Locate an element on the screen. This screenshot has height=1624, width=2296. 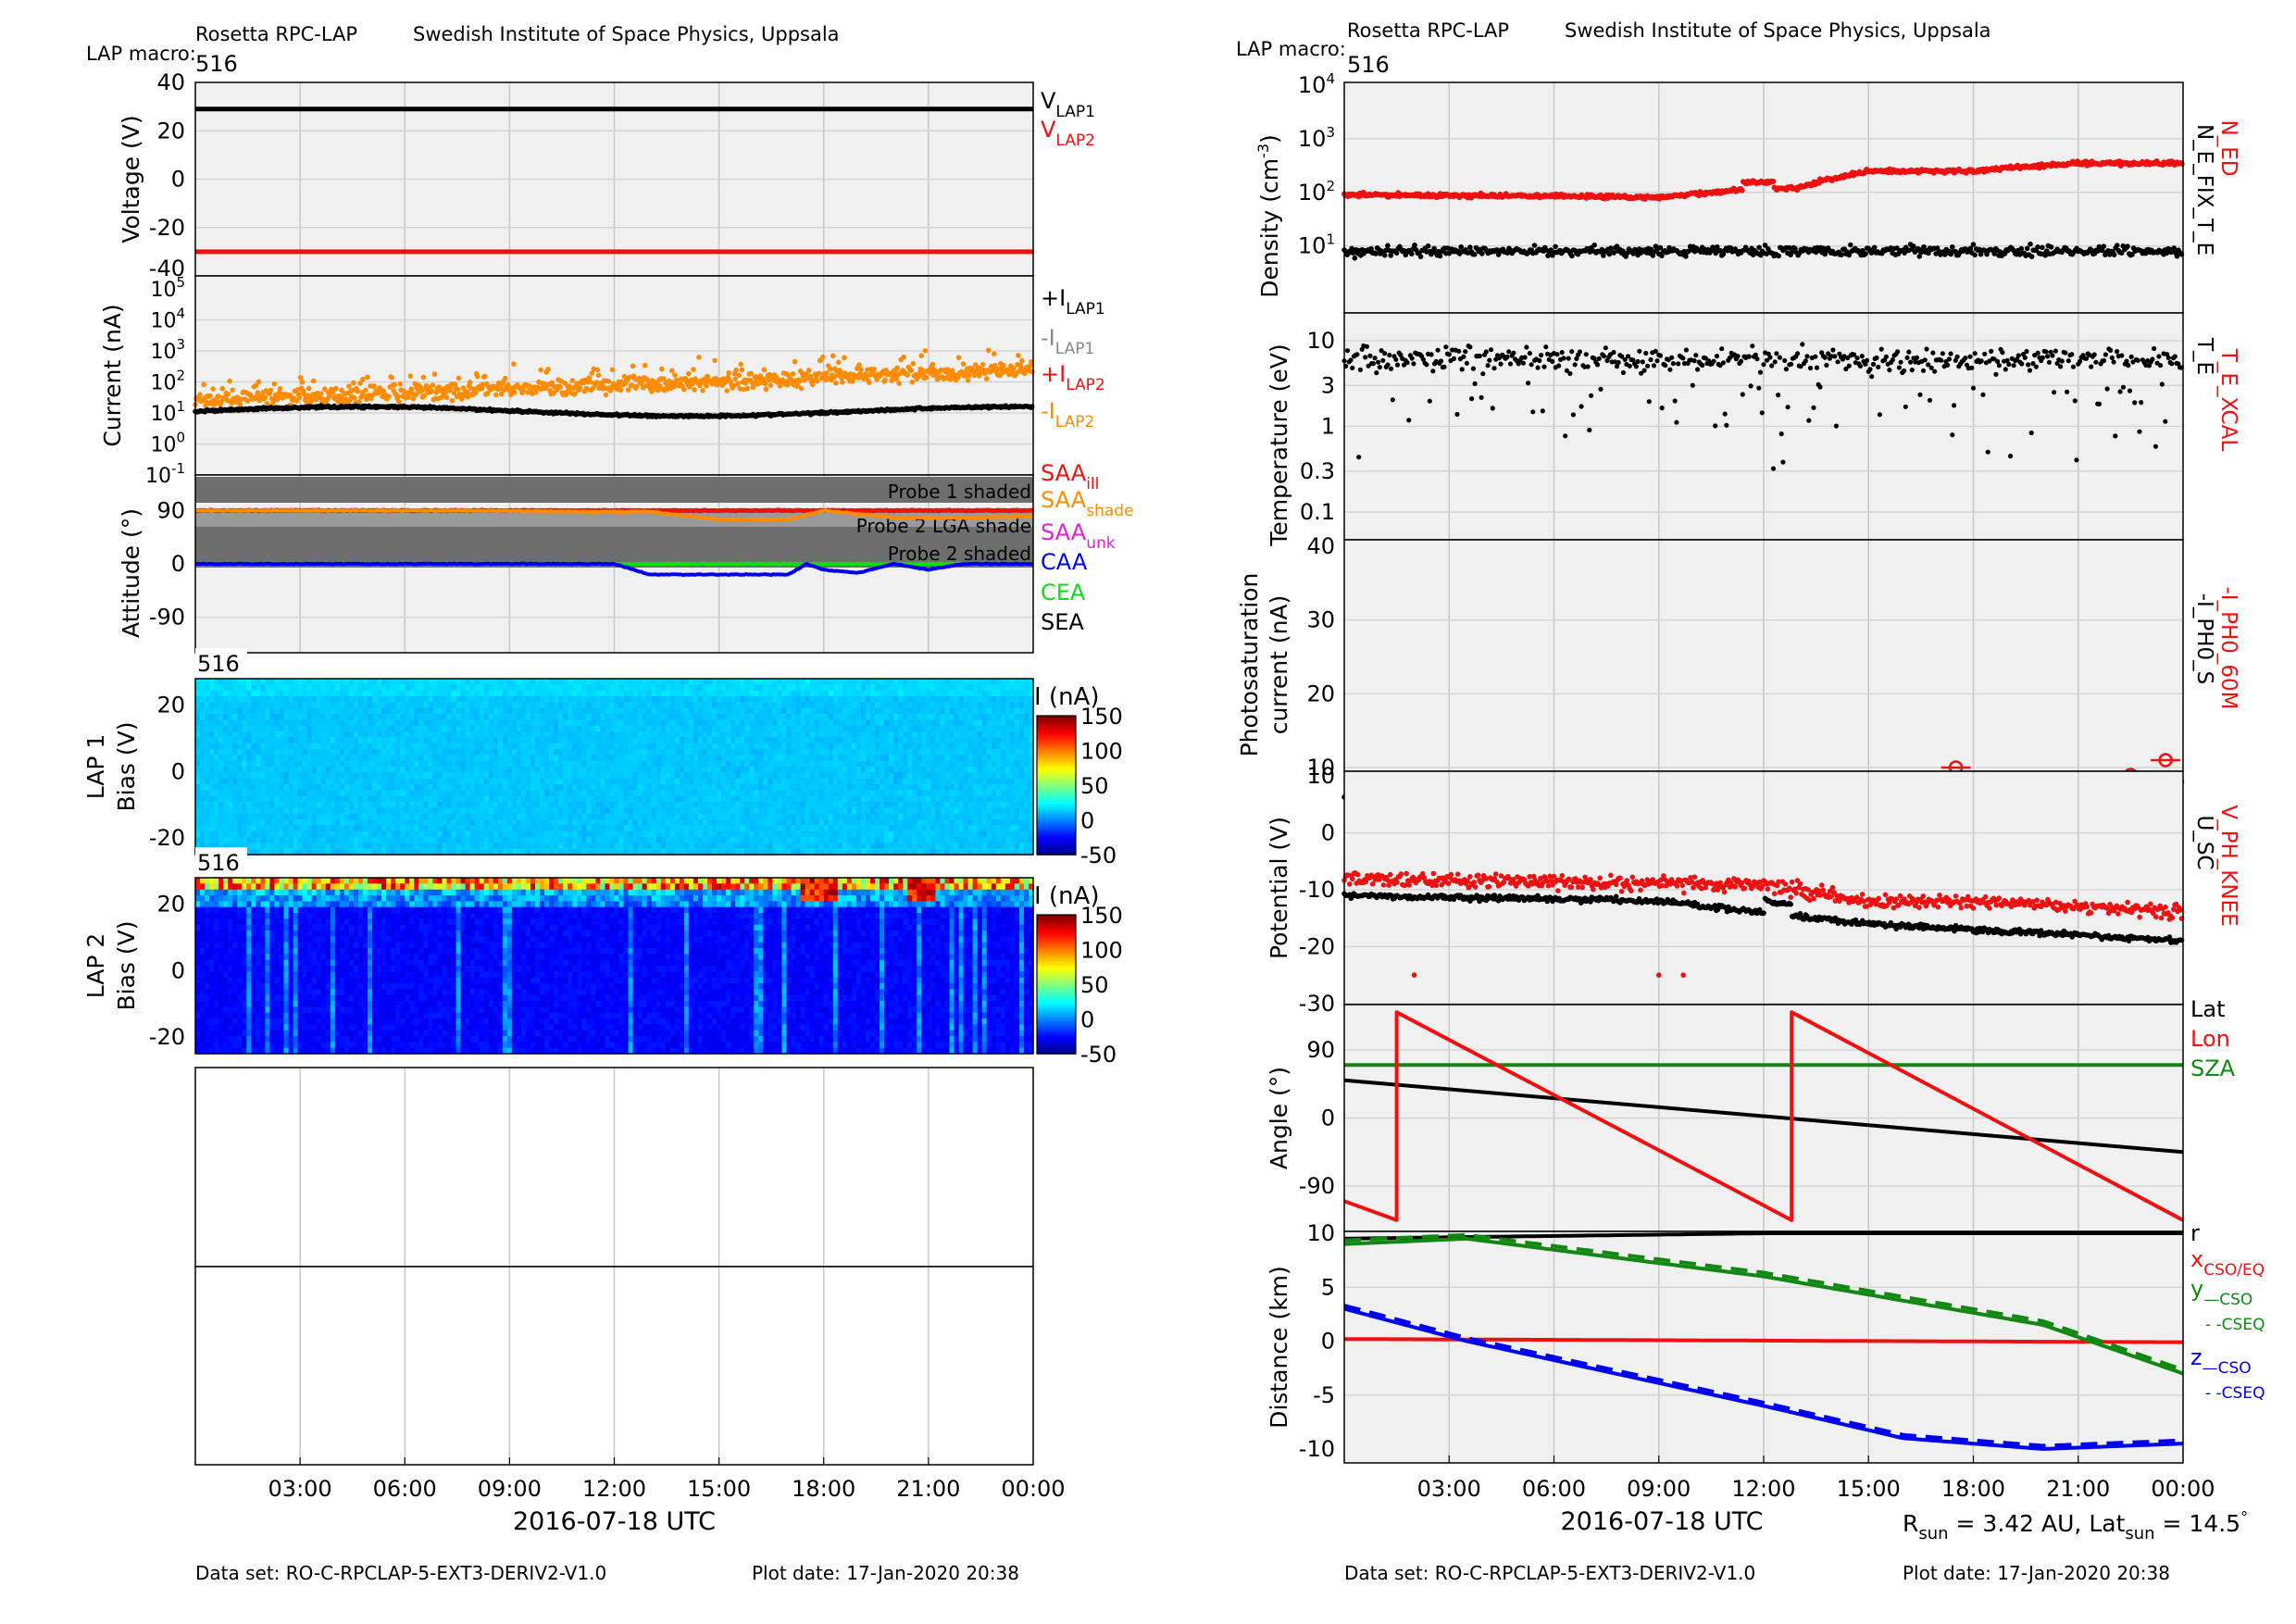
y-tick-label: 0 is located at coordinates (178, 564).